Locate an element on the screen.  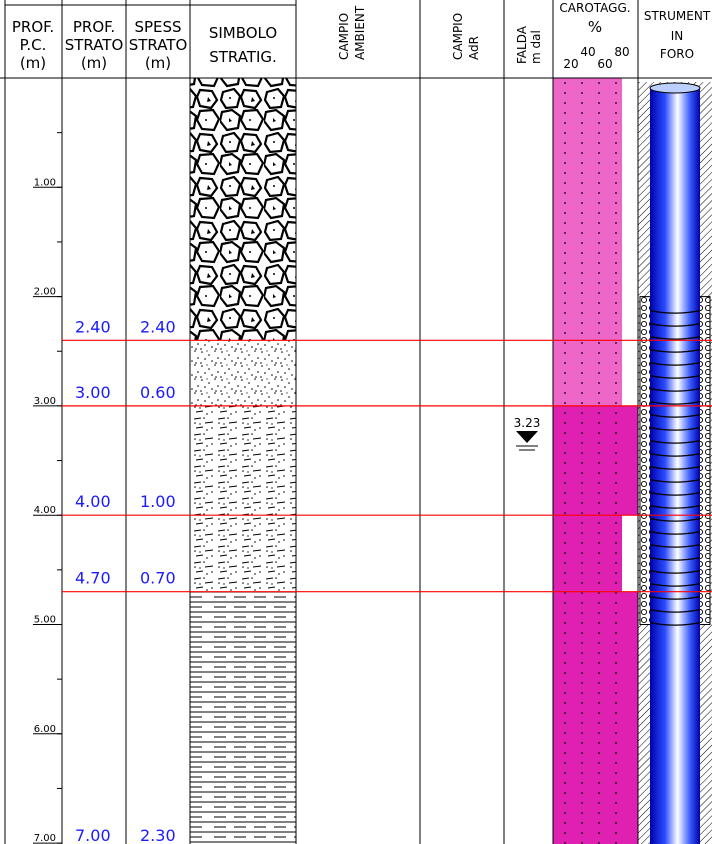
layer-depth: 4.70 is located at coordinates (93, 578).